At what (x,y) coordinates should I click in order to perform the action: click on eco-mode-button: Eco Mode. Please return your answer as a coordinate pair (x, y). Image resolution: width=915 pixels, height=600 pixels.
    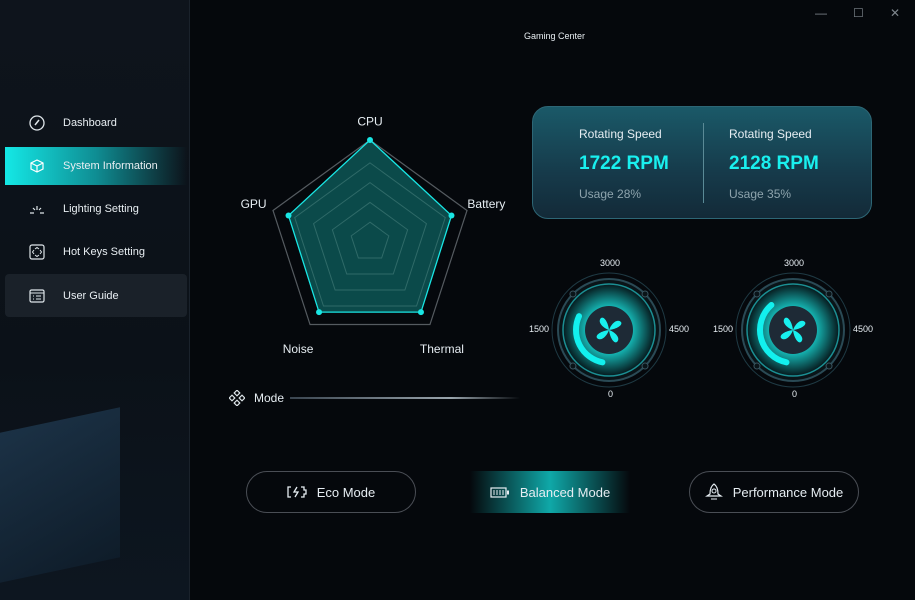
    Looking at the image, I should click on (331, 492).